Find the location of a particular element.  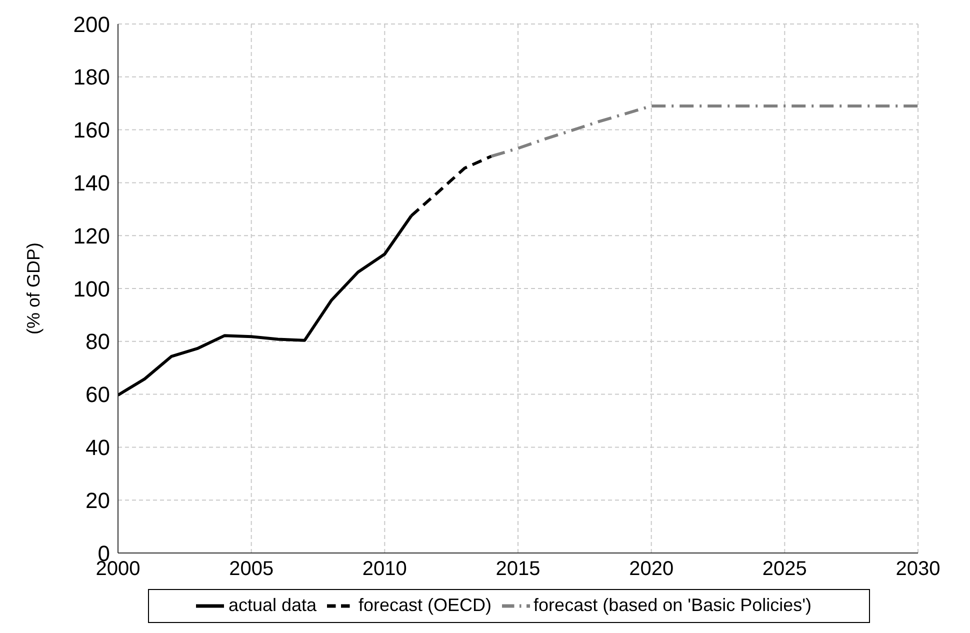

x-tick-label: 2030 is located at coordinates (918, 569).